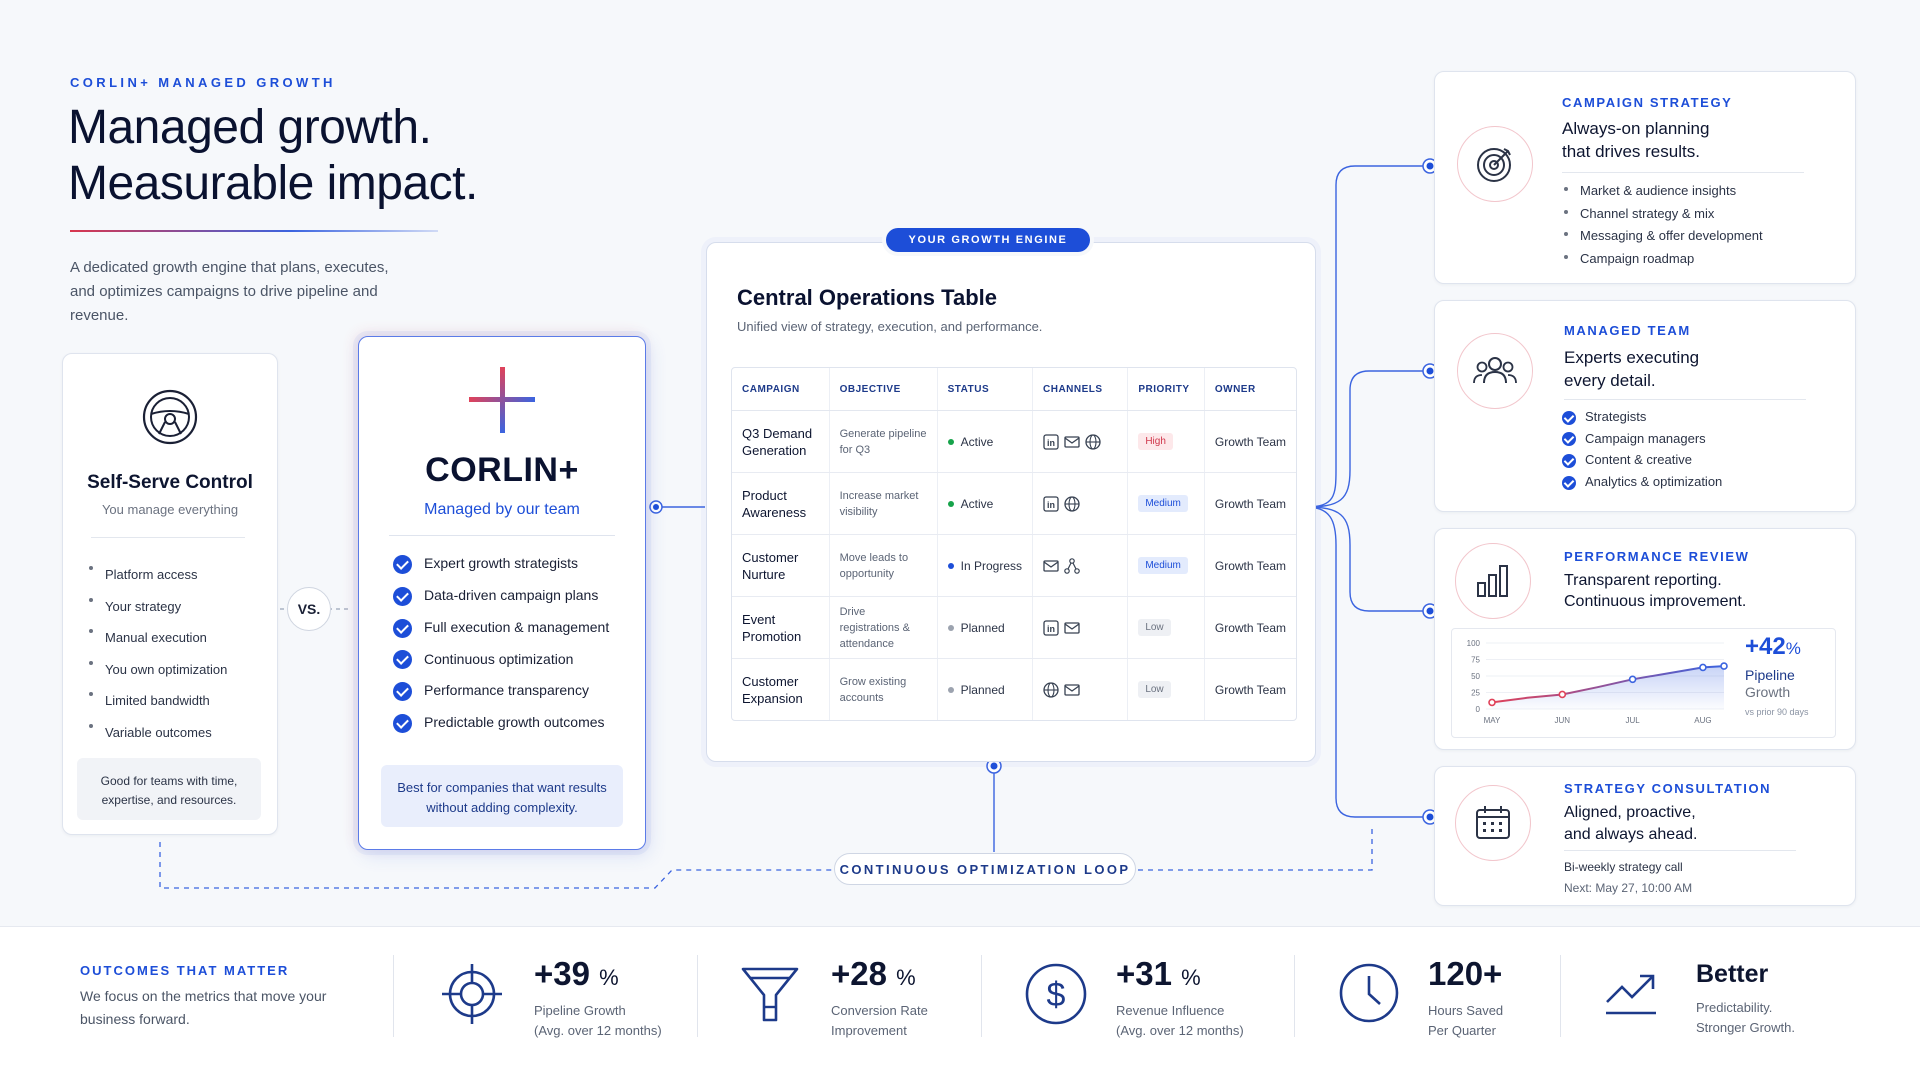 The width and height of the screenshot is (1920, 1081). Describe the element at coordinates (874, 565) in the screenshot. I see `campaign-objective: Move leads to opportunity` at that location.